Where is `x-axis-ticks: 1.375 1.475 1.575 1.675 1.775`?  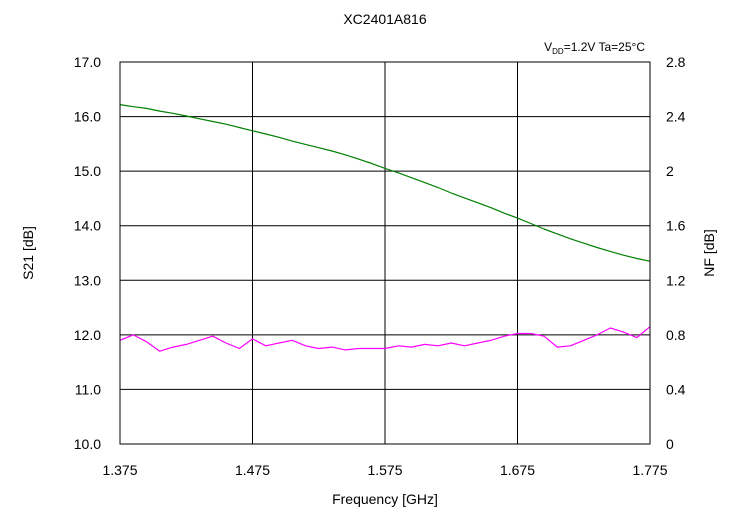
x-axis-ticks: 1.375 1.475 1.575 1.675 1.775 is located at coordinates (384, 470).